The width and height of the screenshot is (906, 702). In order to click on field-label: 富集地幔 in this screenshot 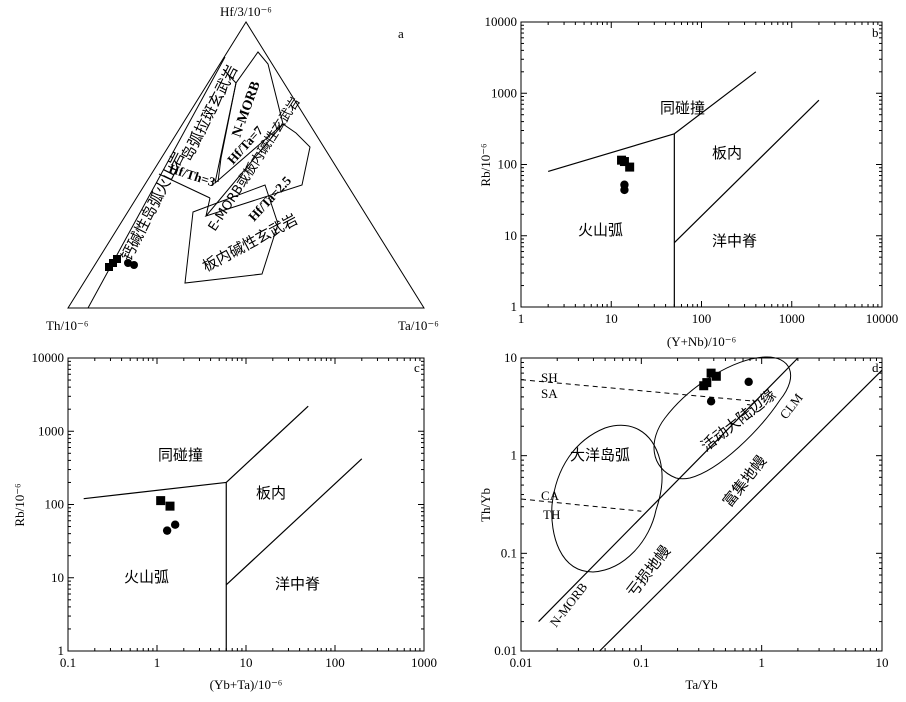, I will do `click(744, 481)`.